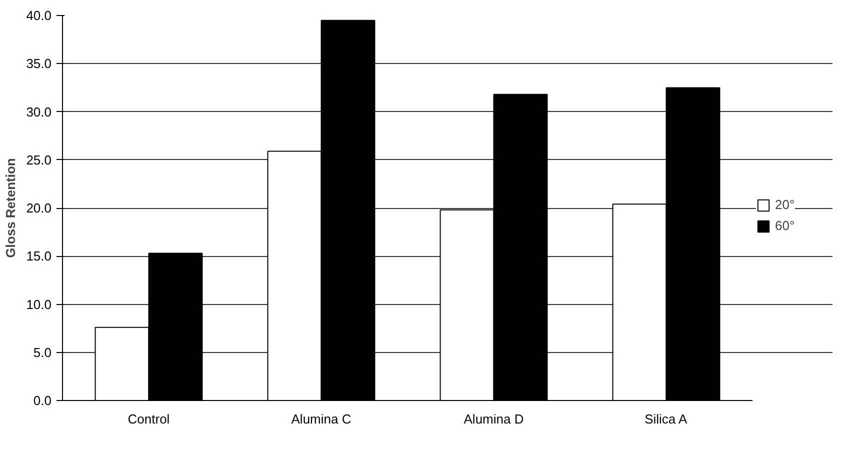 The height and width of the screenshot is (454, 844). I want to click on y-tick-label: 15.0, so click(39, 256).